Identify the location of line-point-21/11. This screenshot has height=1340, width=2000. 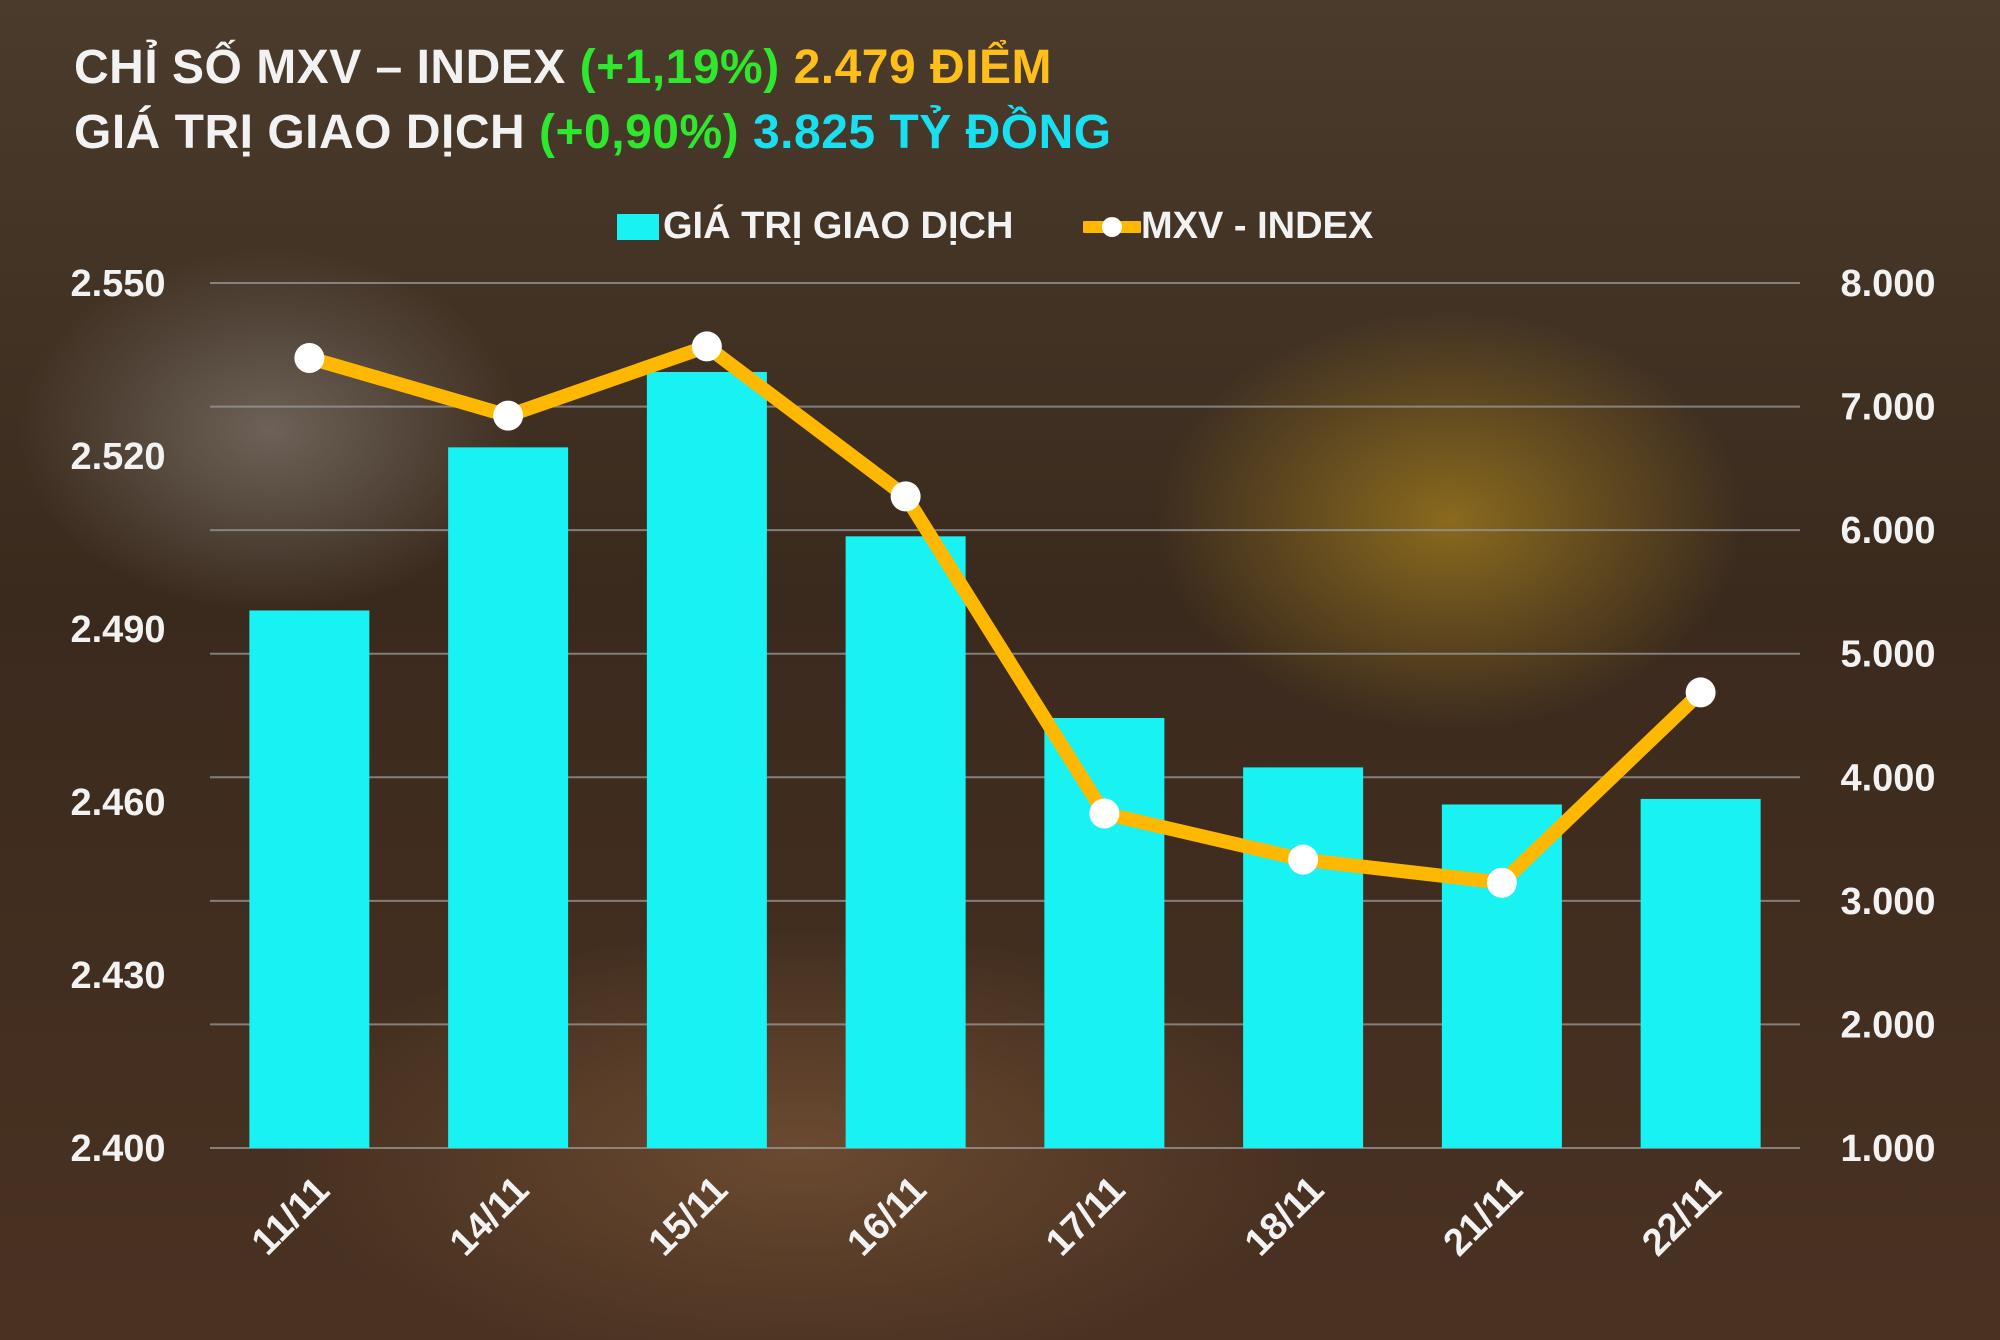
(1501, 882).